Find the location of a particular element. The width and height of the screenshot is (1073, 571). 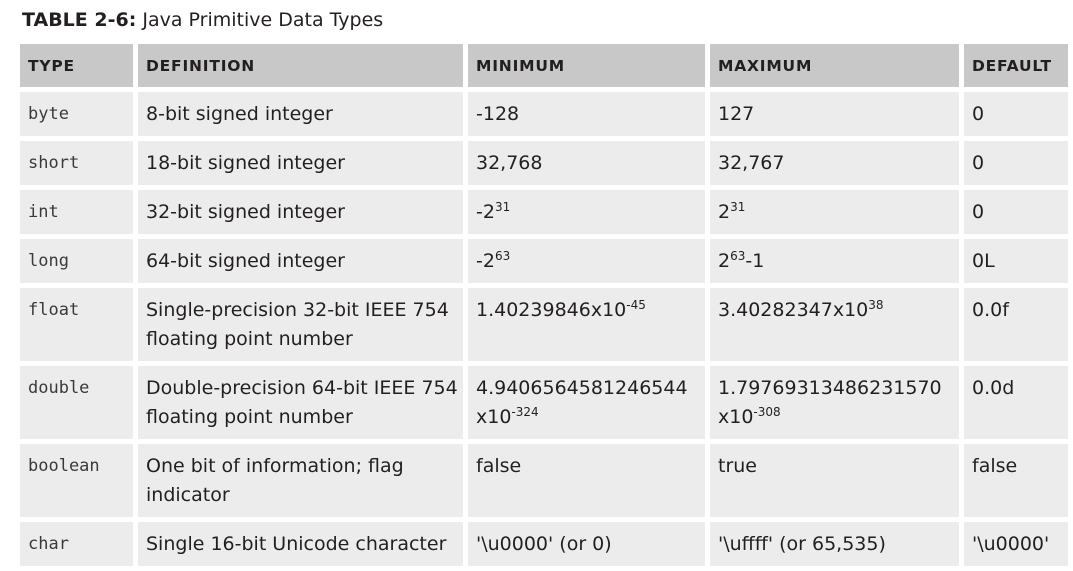

maximum-cell-base: 1.79769313486231570 is located at coordinates (830, 388).